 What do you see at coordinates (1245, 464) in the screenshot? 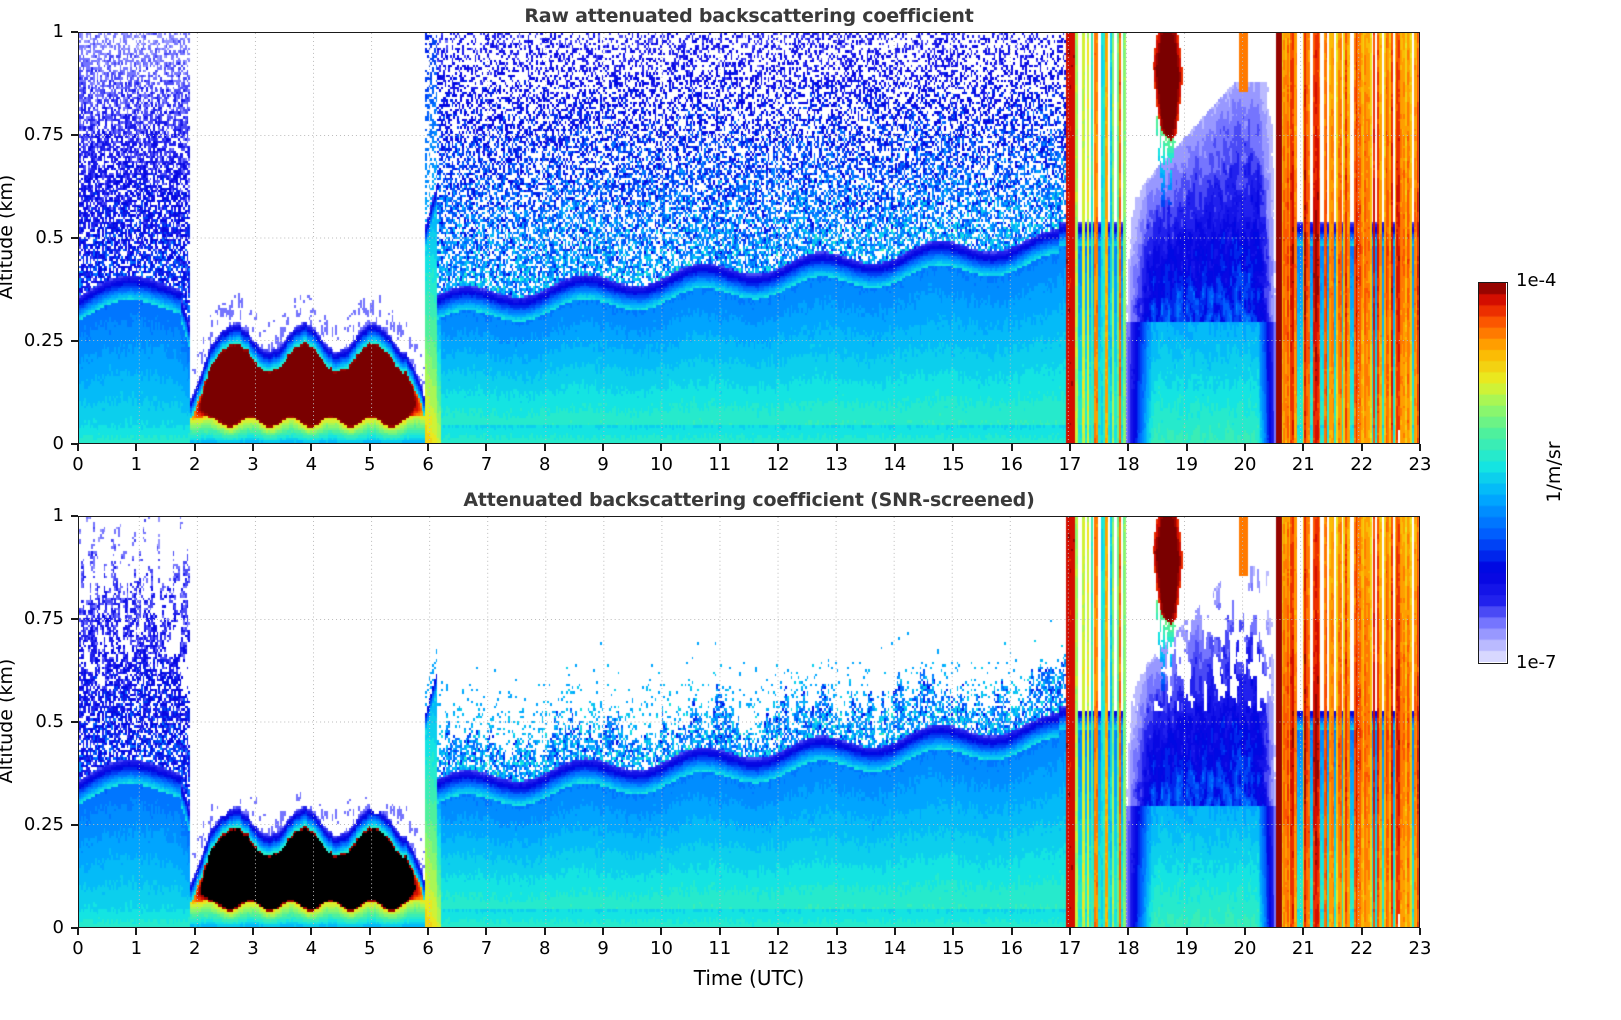
I see `x-tick-label: 20` at bounding box center [1245, 464].